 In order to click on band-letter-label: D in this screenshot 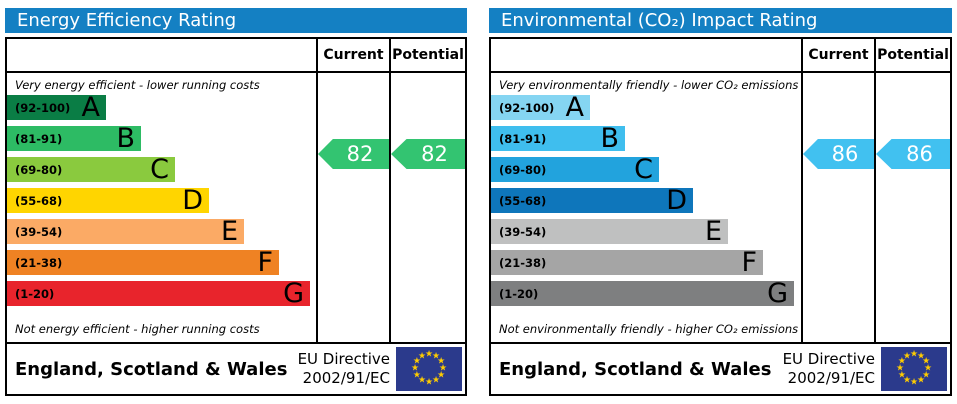, I will do `click(192, 200)`.